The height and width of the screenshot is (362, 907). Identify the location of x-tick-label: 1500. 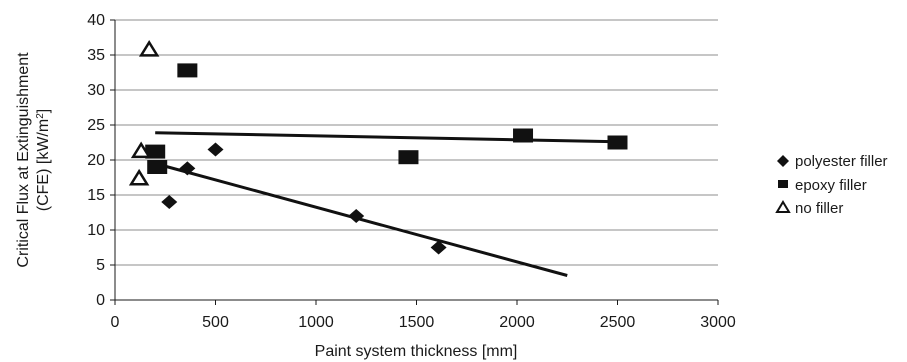
(417, 322).